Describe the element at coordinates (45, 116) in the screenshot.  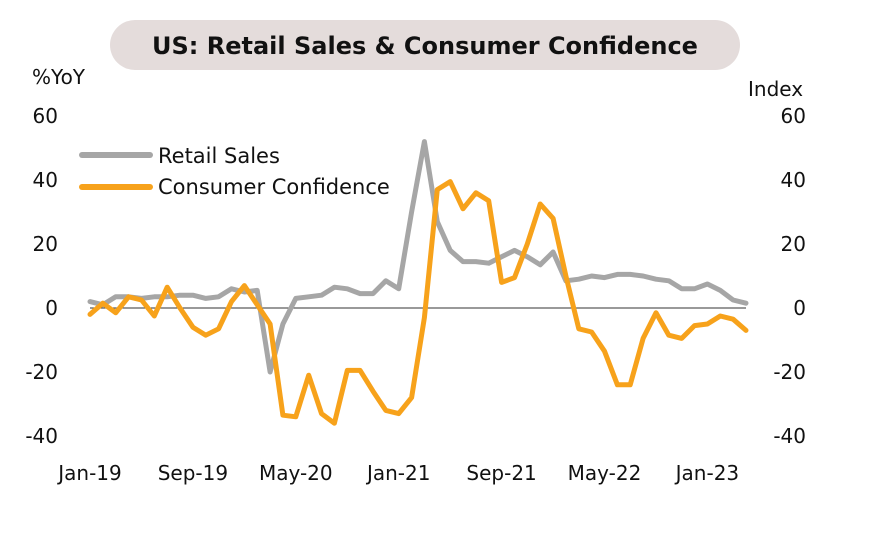
I see `left-tick-label: 60` at that location.